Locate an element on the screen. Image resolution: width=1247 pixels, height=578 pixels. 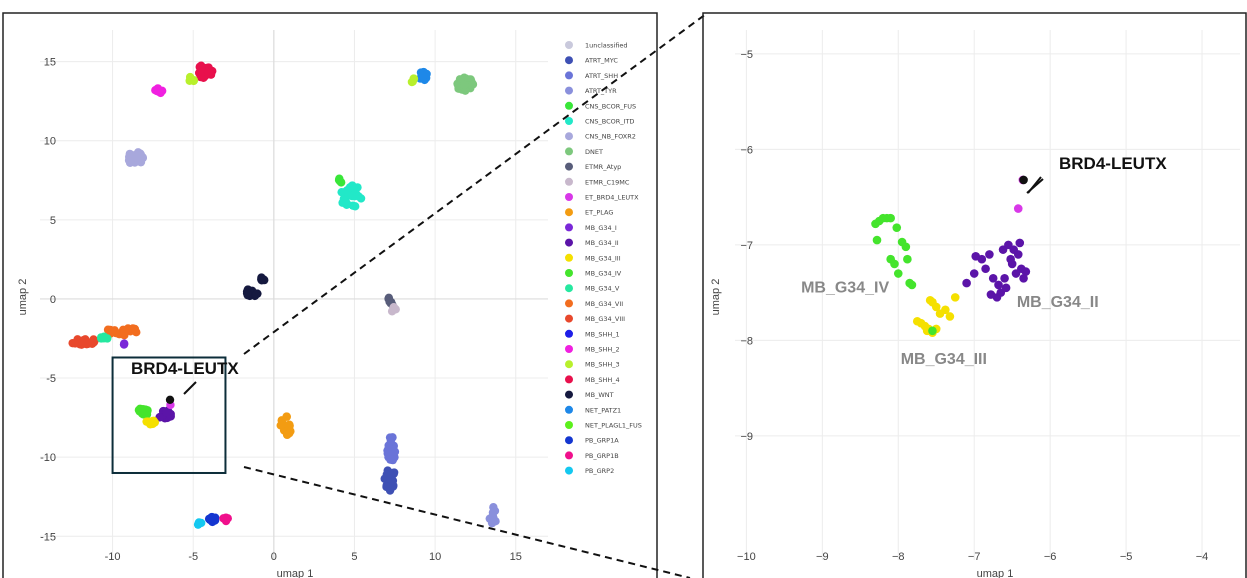
overview-y-tick-label: -5 is located at coordinates (51, 379).